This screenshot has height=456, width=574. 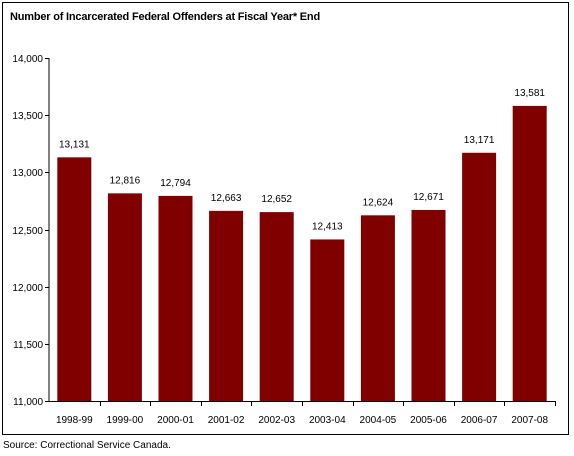 What do you see at coordinates (28, 402) in the screenshot?
I see `y-tick-label: 11,000` at bounding box center [28, 402].